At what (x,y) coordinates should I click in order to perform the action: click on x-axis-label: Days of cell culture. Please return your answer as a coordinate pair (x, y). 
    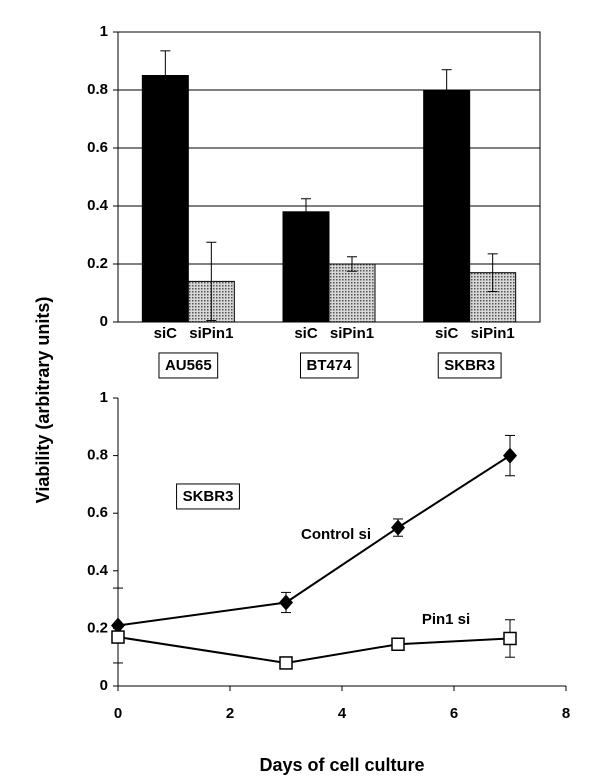
    Looking at the image, I should click on (341, 765).